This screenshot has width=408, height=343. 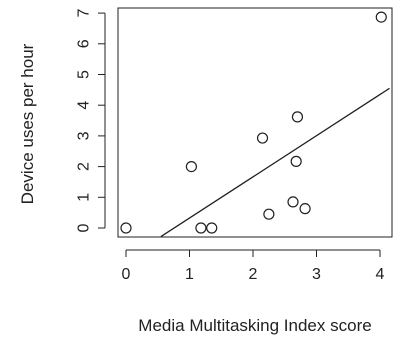 What do you see at coordinates (91, 120) in the screenshot?
I see `y-axis: 0 1 2 3 4 5 6 7` at bounding box center [91, 120].